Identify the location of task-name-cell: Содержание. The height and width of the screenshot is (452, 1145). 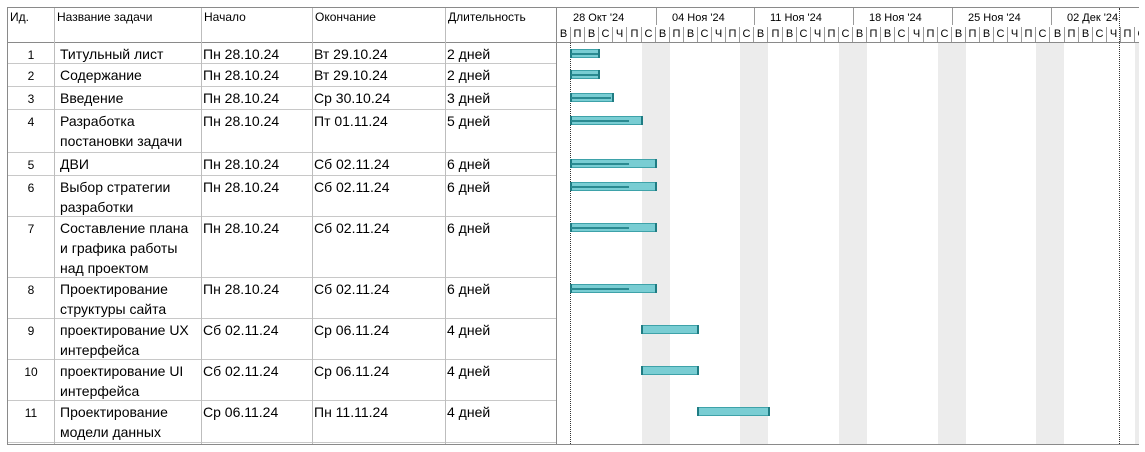
(128, 74).